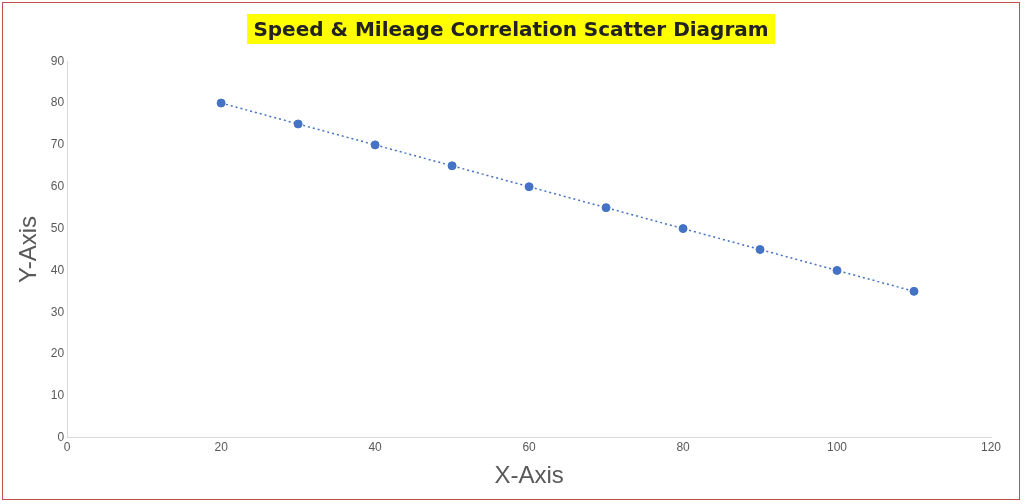  I want to click on y-tick-label: 70, so click(57, 144).